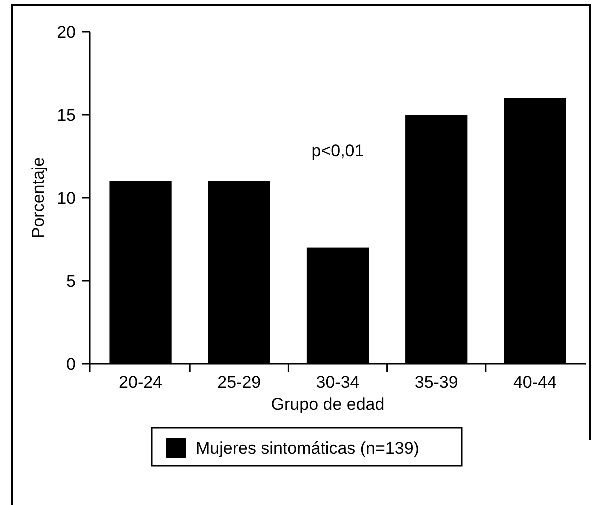 This screenshot has width=603, height=505. Describe the element at coordinates (240, 382) in the screenshot. I see `x-tick-label: 25-29` at that location.